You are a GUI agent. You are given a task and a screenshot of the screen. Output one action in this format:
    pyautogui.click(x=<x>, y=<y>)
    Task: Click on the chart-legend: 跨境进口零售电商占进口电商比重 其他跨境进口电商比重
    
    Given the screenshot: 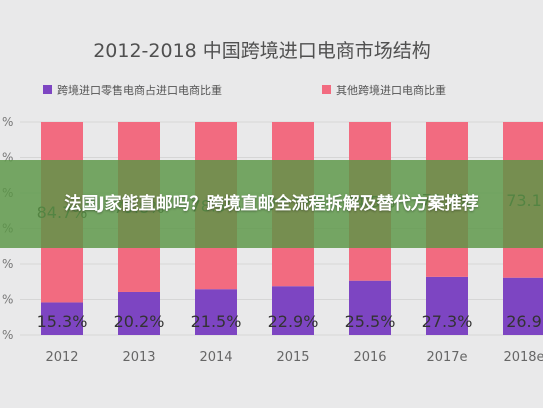 What is the action you would take?
    pyautogui.click(x=244, y=90)
    